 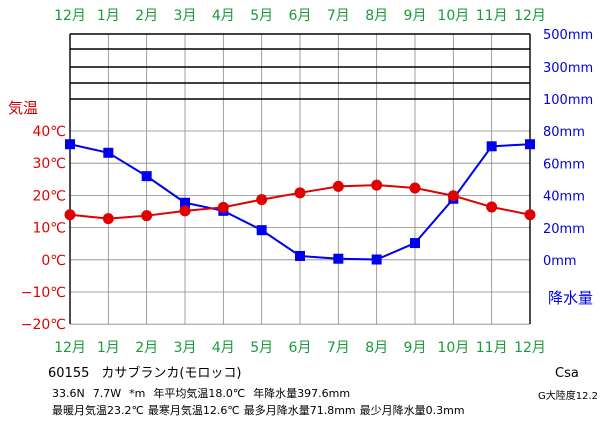 What do you see at coordinates (568, 148) in the screenshot?
I see `precipitation-tick-labels: 80mm 60mm 40mm 20mm 0mm 100mm 300mm 500mm` at bounding box center [568, 148].